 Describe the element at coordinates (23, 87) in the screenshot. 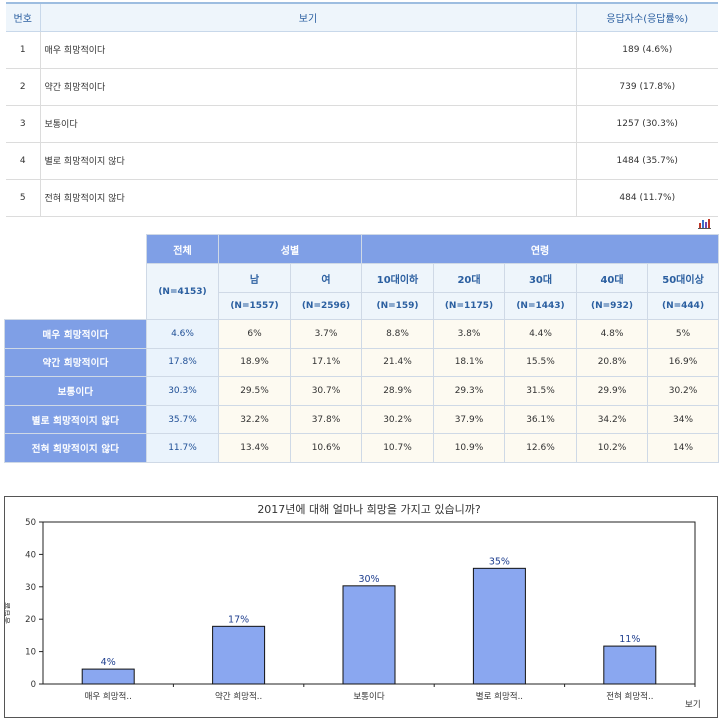

I see `row-number: 2` at that location.